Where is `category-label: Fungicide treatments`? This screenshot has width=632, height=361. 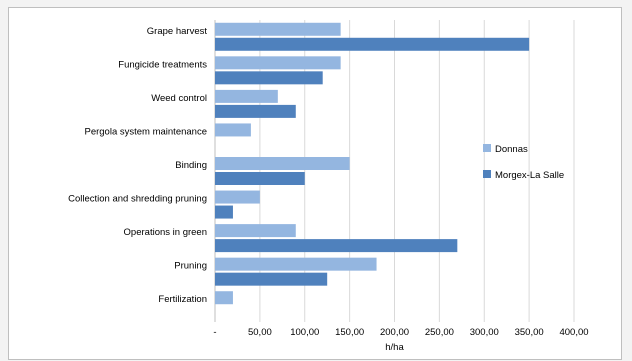
category-label: Fungicide treatments is located at coordinates (162, 64).